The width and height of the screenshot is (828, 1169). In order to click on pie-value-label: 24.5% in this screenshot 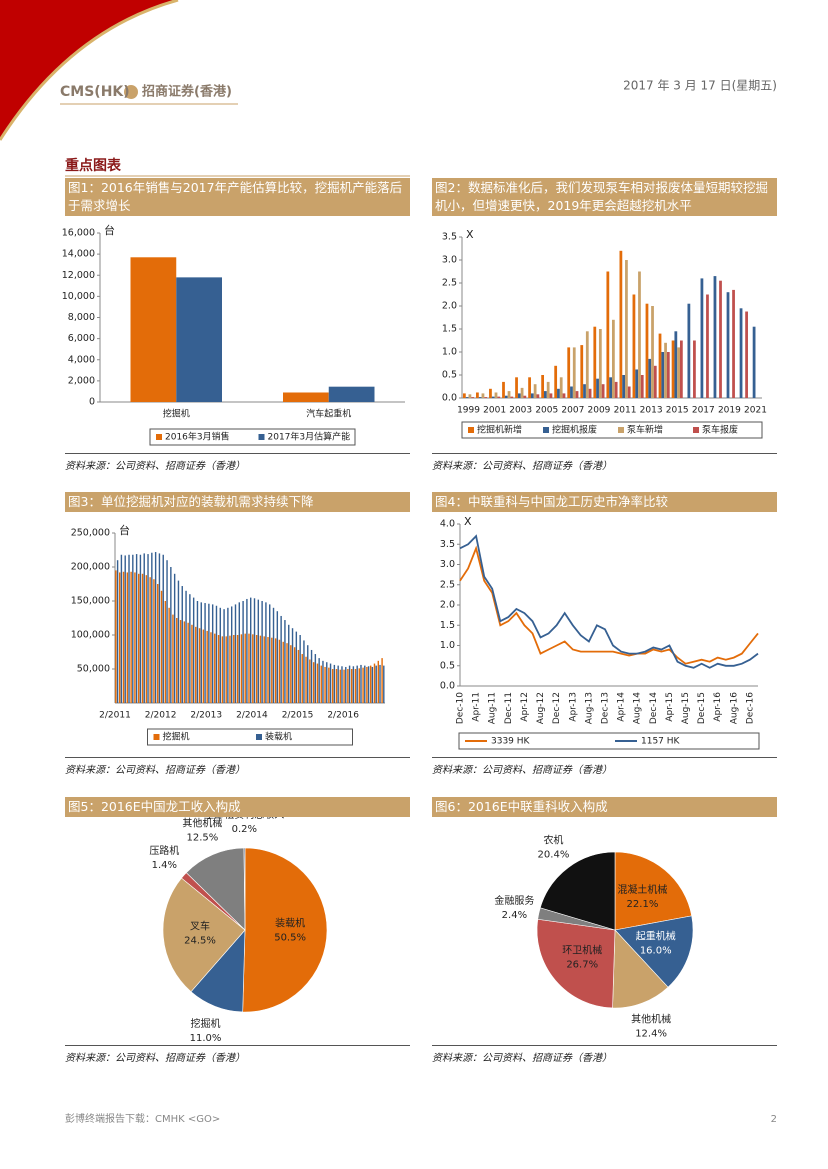, I will do `click(200, 941)`.